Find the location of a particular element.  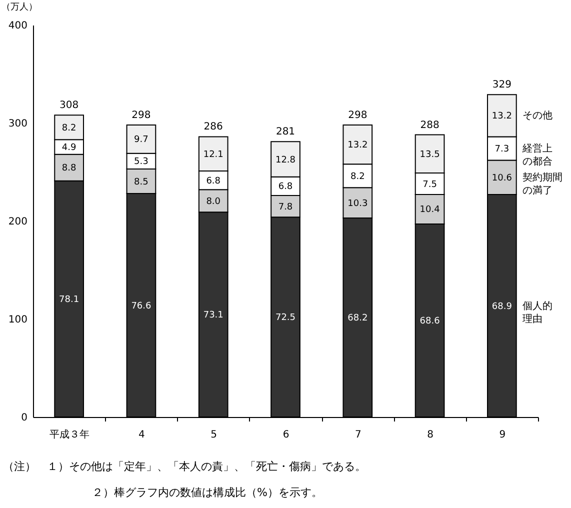

series-label: 個人的理由 is located at coordinates (537, 312).